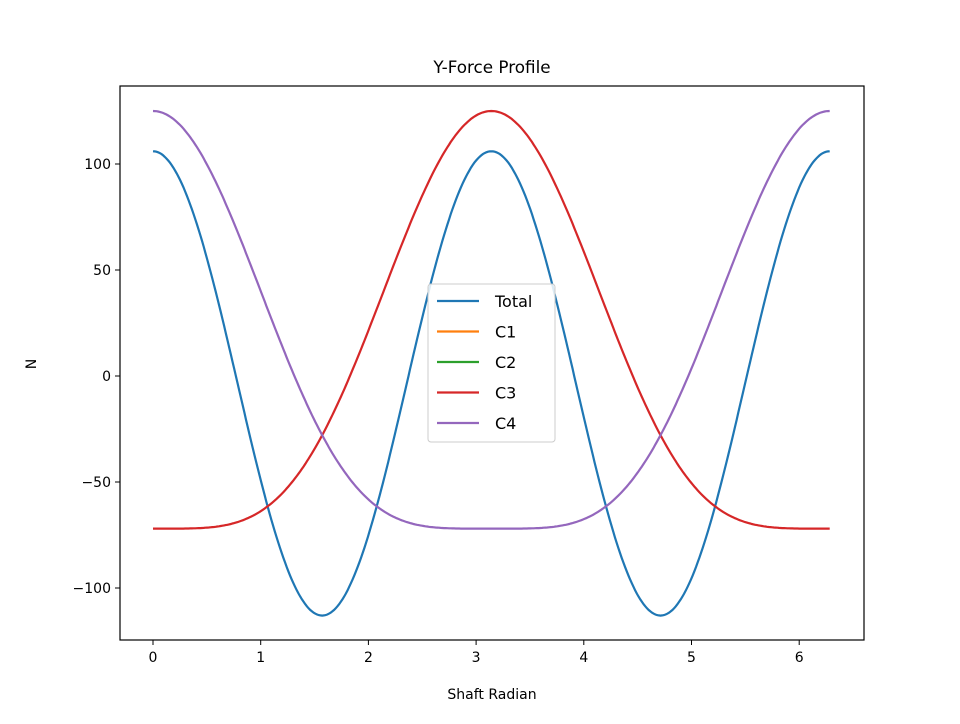  I want to click on x-tick-label: 2, so click(368, 658).